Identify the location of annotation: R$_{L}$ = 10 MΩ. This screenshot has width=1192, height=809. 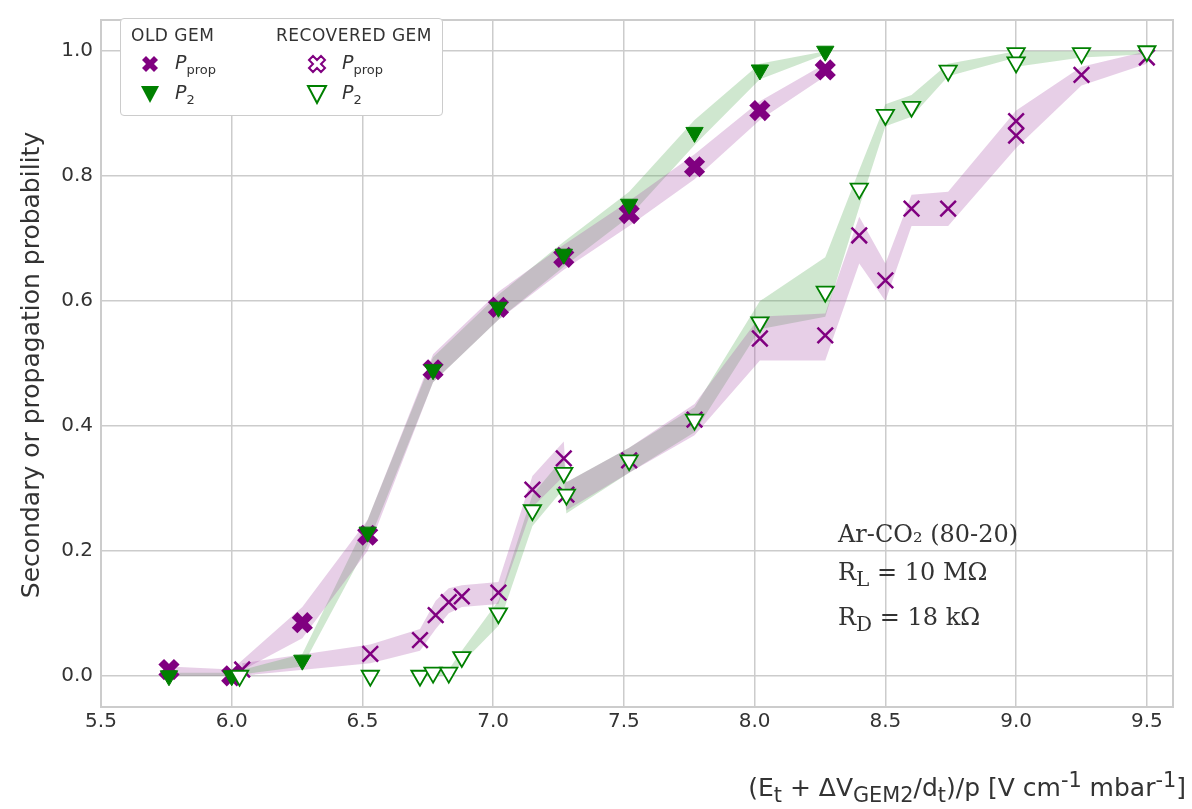
(913, 575).